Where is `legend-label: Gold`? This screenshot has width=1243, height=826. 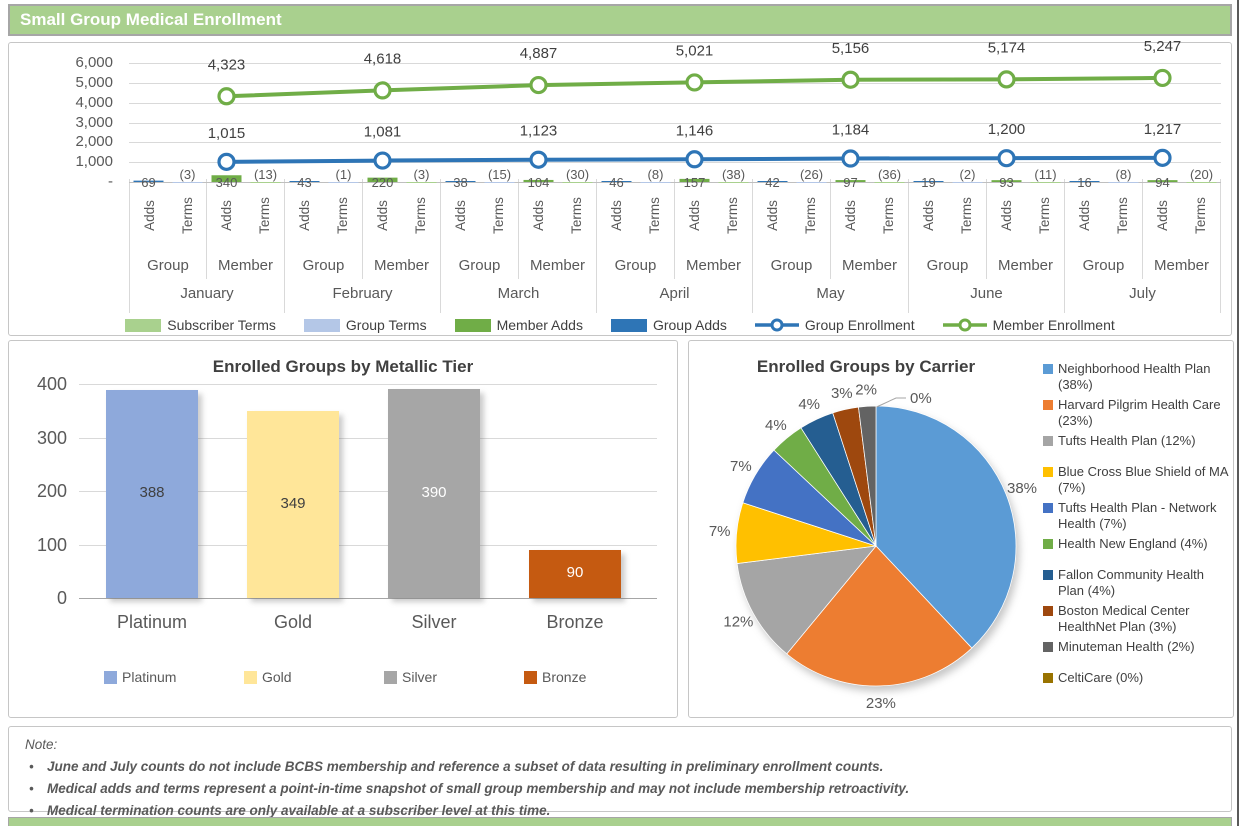
legend-label: Gold is located at coordinates (277, 677).